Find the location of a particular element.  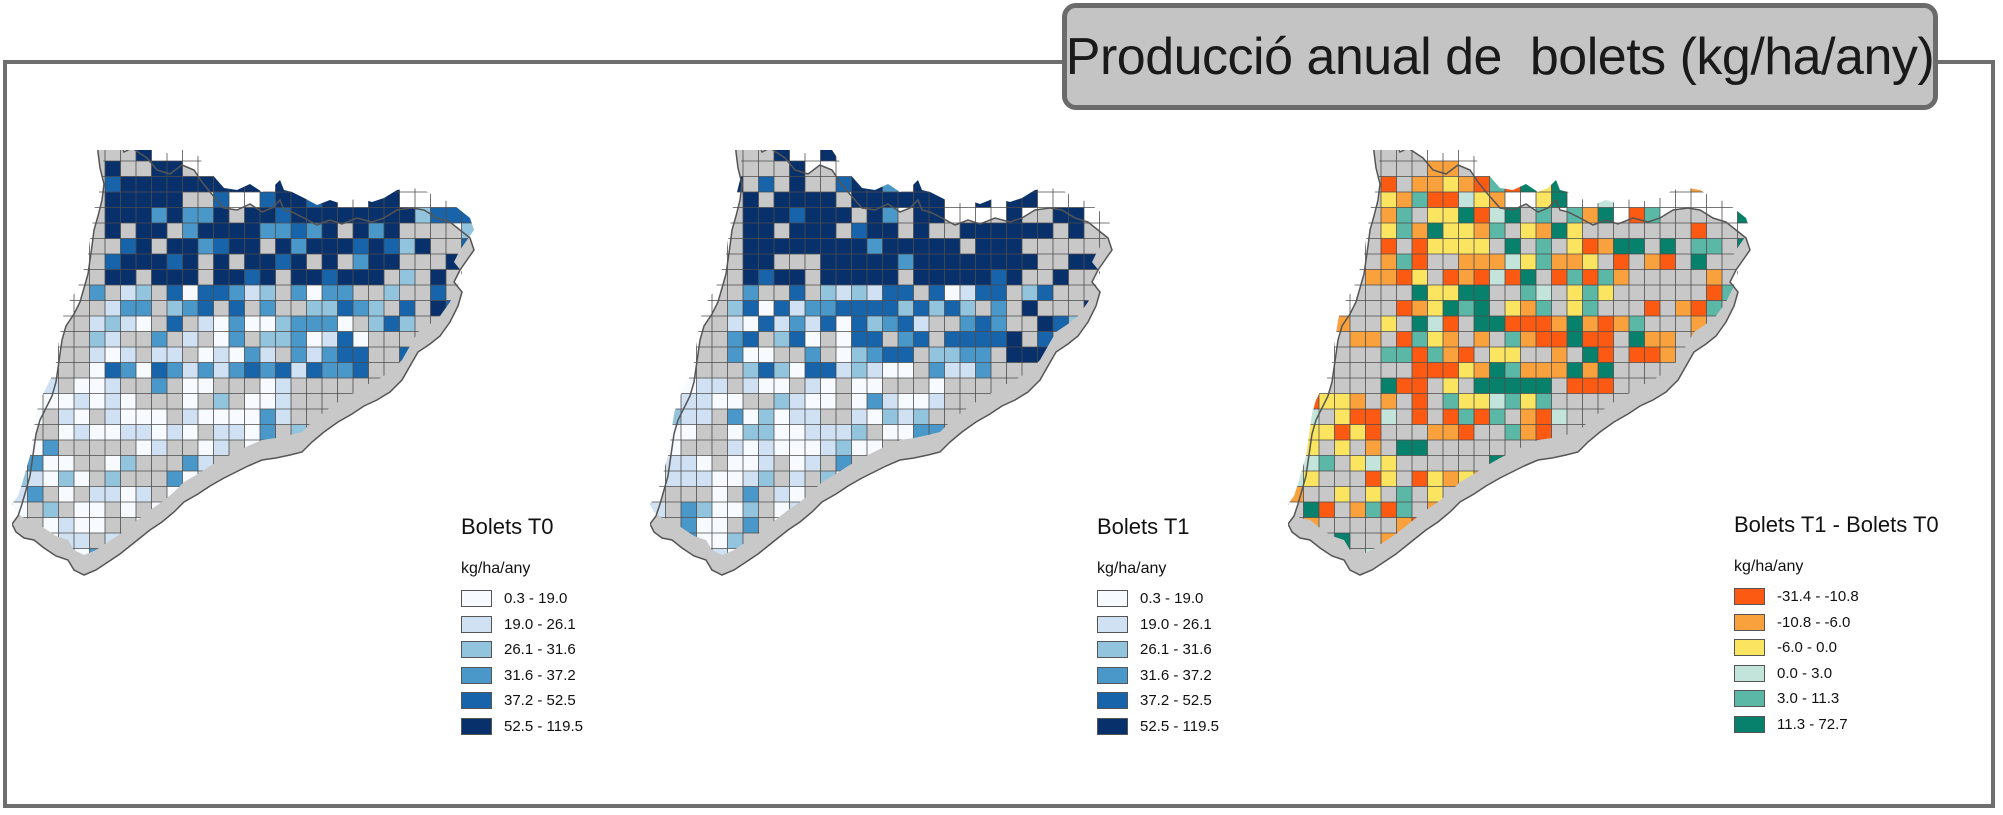

legend-label: -31.4 - -10.8 is located at coordinates (1818, 597).